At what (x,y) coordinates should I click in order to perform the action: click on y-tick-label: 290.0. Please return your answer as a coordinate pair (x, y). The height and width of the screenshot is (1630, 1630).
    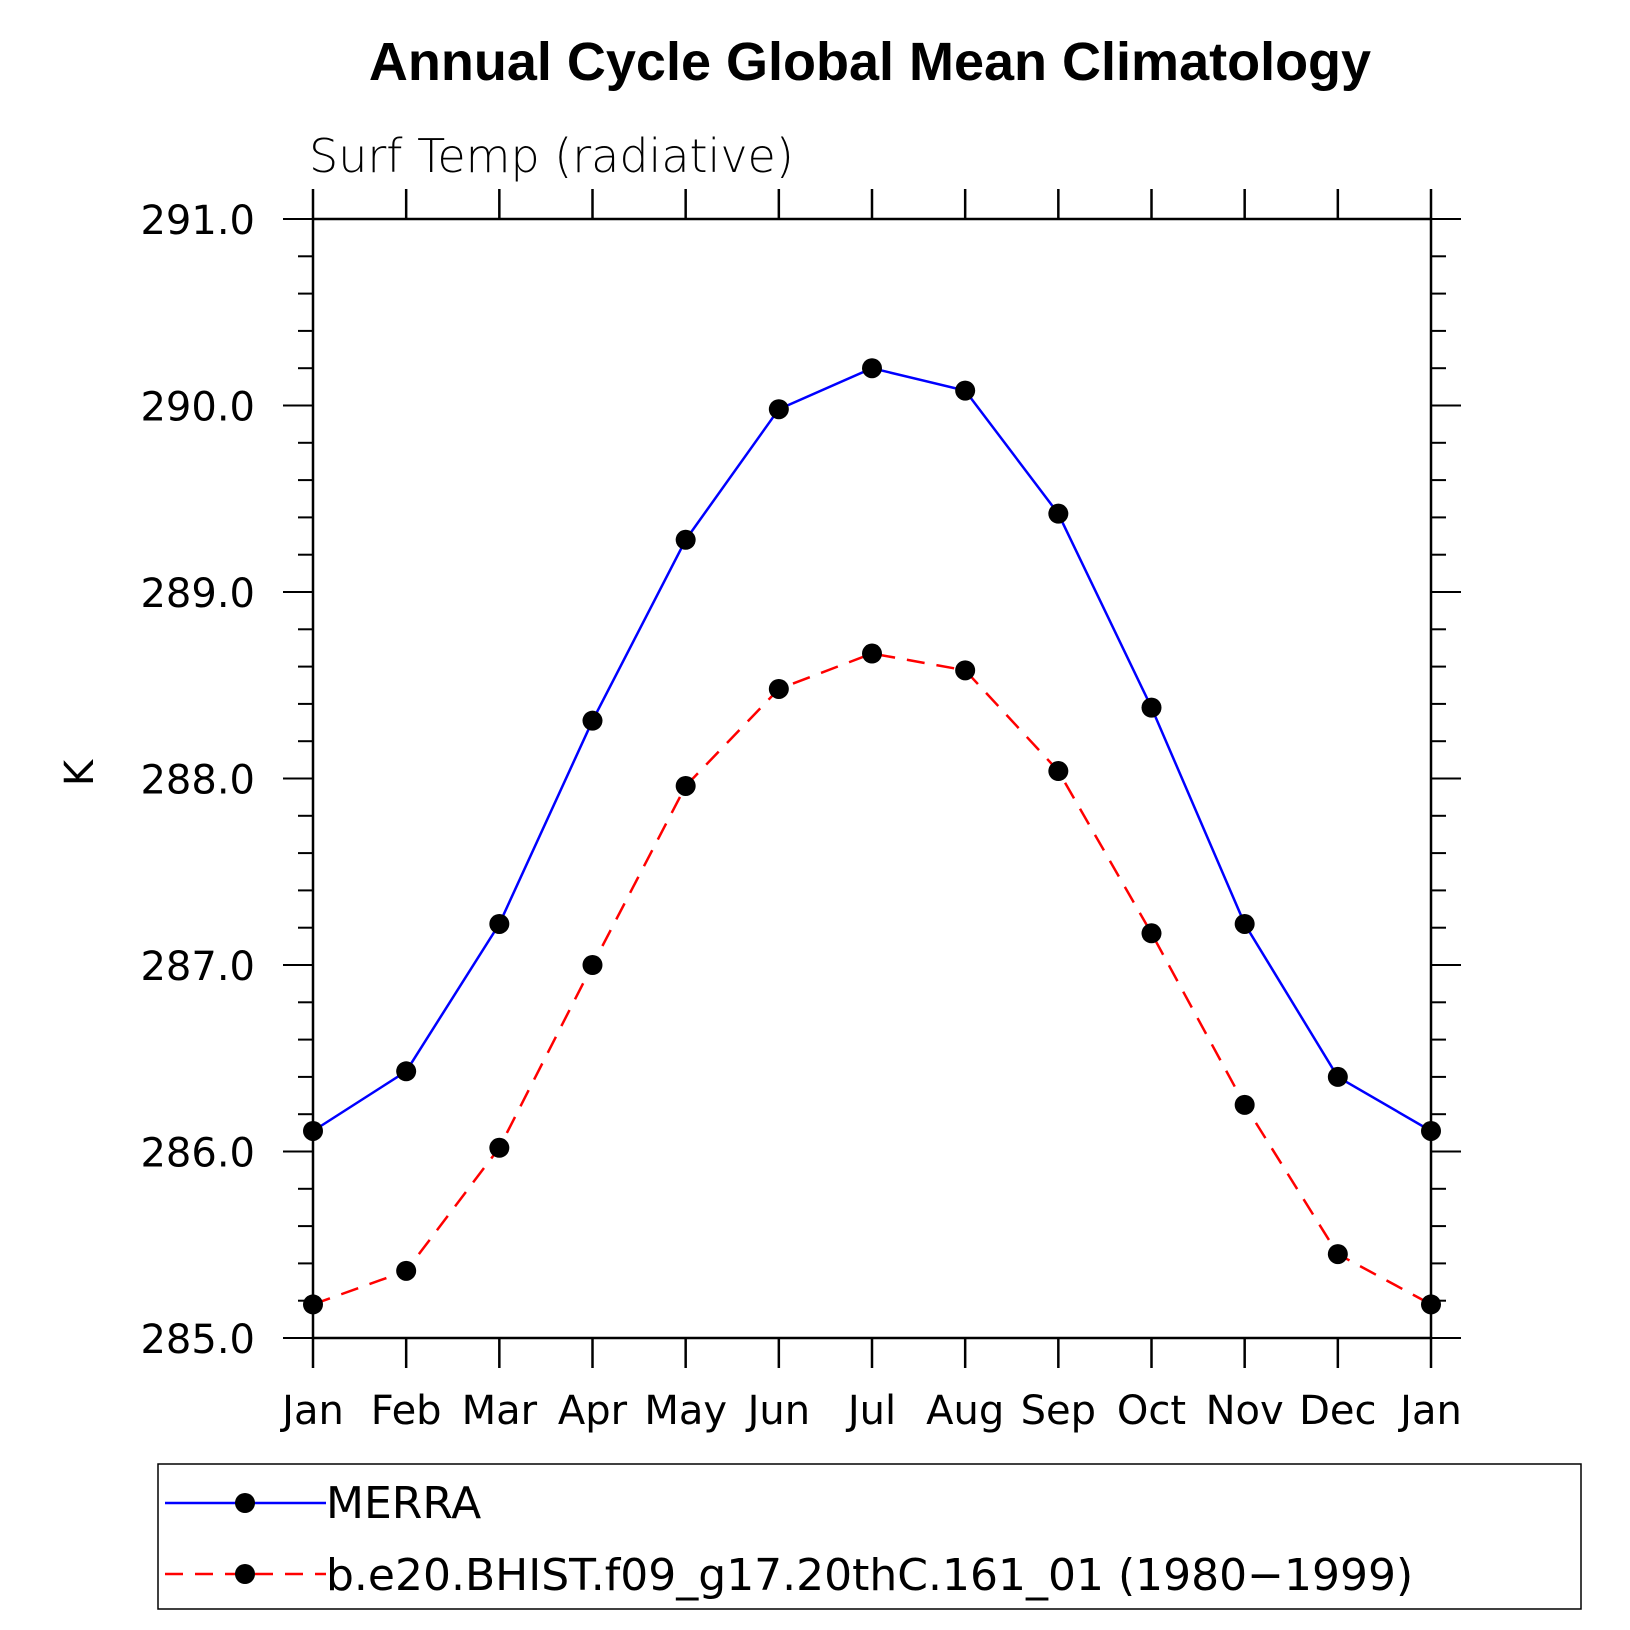
    Looking at the image, I should click on (197, 408).